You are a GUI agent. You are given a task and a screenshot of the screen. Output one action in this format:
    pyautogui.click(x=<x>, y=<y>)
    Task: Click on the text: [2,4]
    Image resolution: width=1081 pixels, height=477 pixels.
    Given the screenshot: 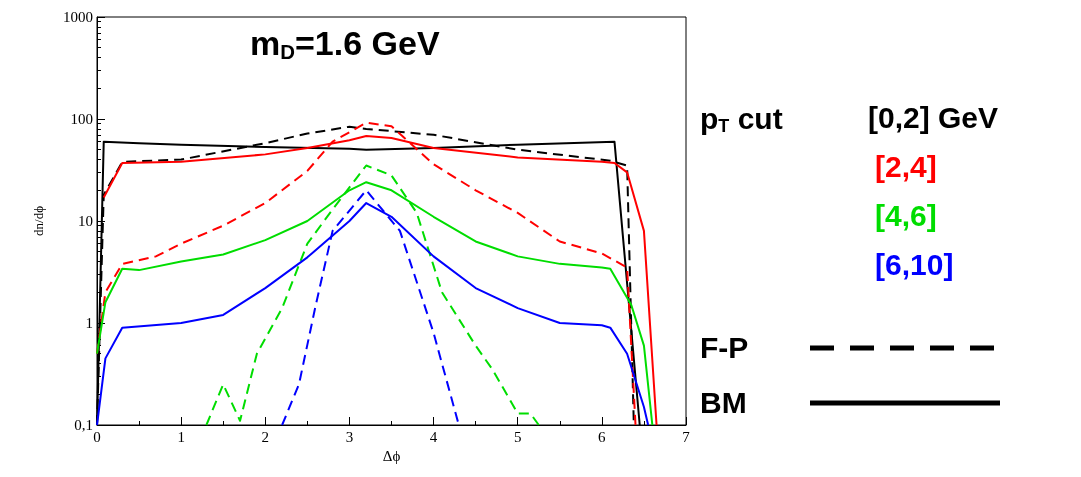 What is the action you would take?
    pyautogui.click(x=906, y=166)
    